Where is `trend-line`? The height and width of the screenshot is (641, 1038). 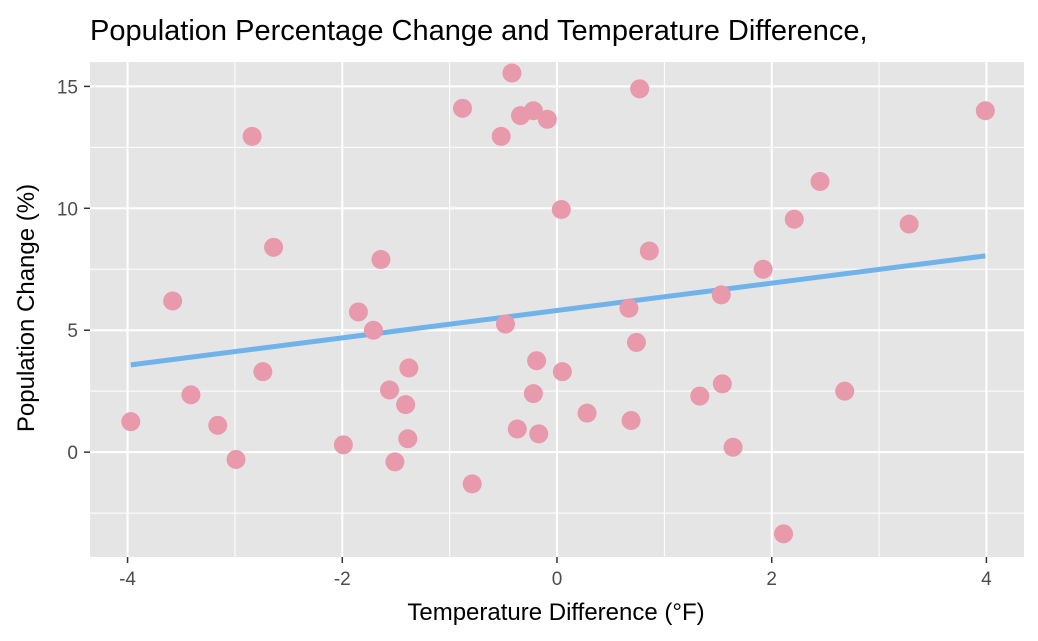 trend-line is located at coordinates (558, 310).